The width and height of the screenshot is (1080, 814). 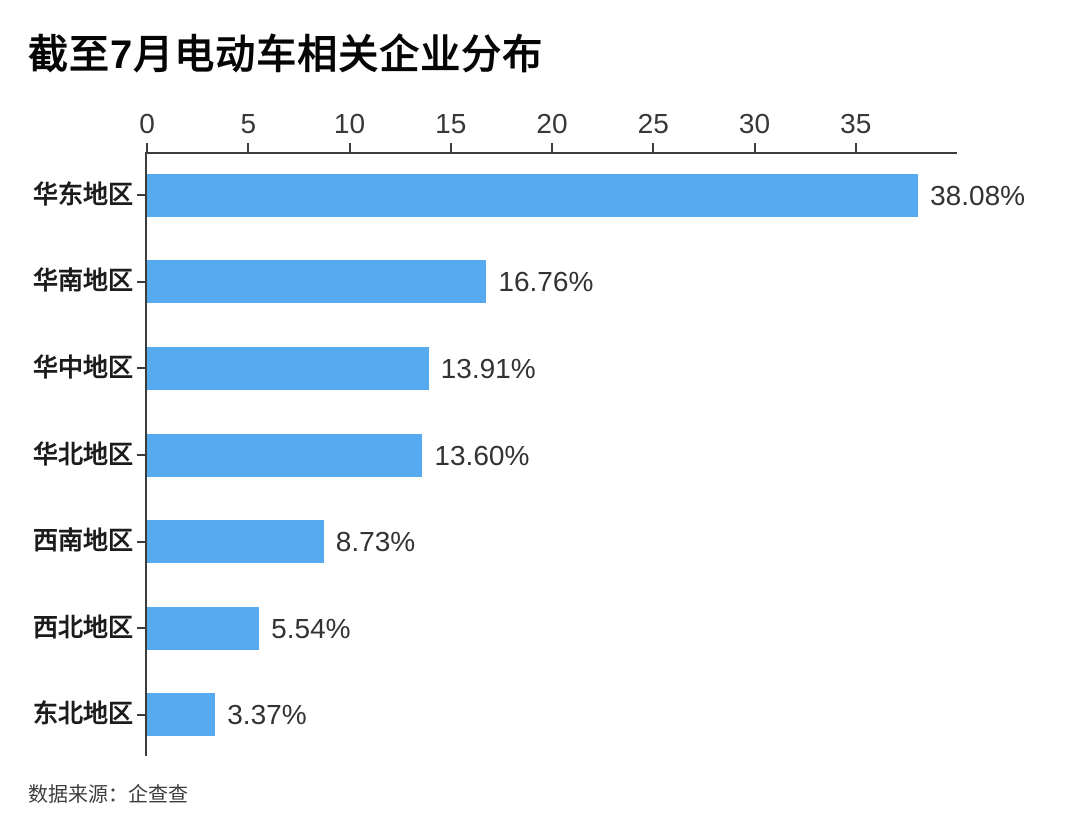 I want to click on category-label: 西北地区, so click(x=82, y=627).